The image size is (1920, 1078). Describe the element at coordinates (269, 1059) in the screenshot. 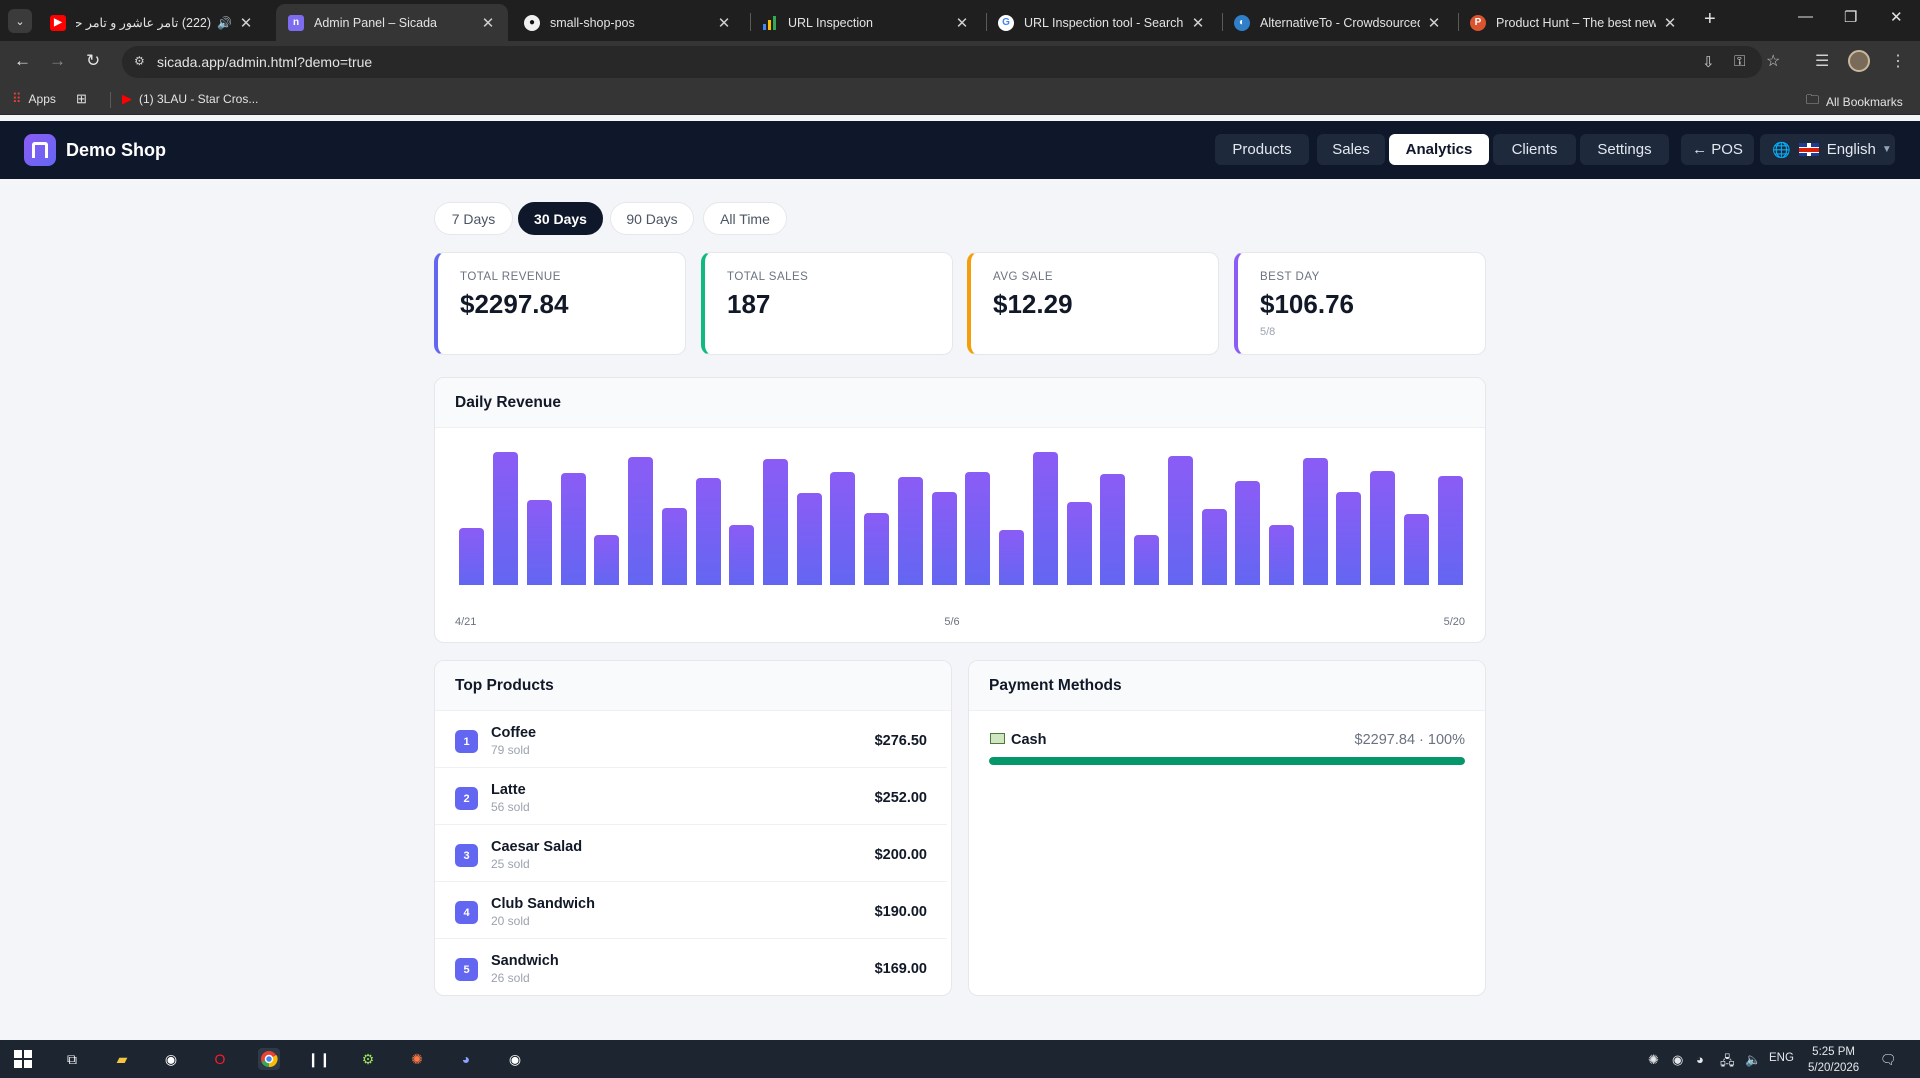

I see `chrome-icon` at that location.